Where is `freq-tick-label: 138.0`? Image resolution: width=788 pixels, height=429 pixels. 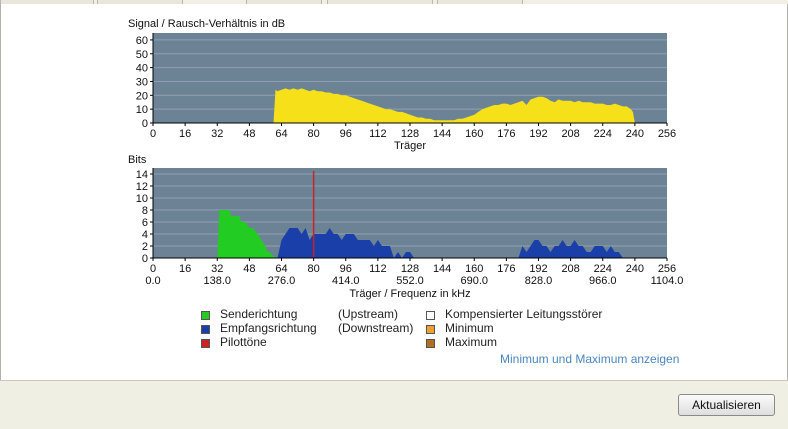
freq-tick-label: 138.0 is located at coordinates (217, 281).